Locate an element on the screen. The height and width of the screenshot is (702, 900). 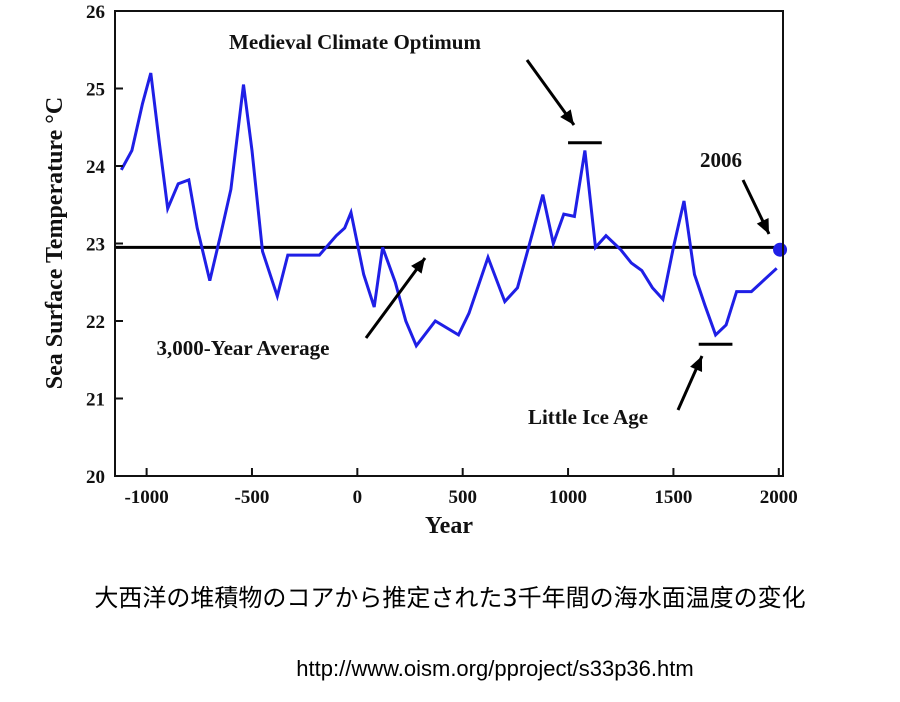
x-axis: -1000 -500 0 500 1000 1500 2000 is located at coordinates (461, 488).